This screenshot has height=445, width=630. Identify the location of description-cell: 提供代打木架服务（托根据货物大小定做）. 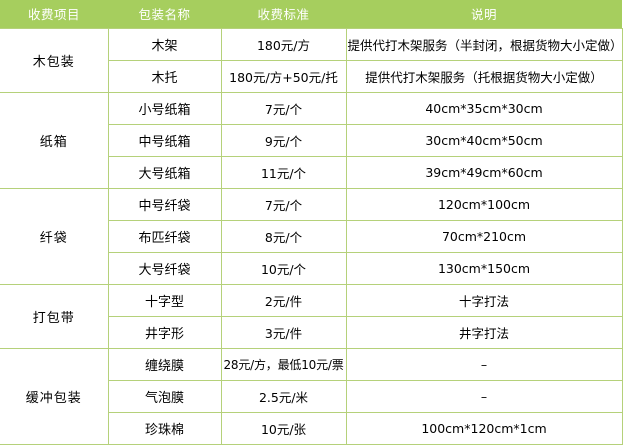
(484, 76).